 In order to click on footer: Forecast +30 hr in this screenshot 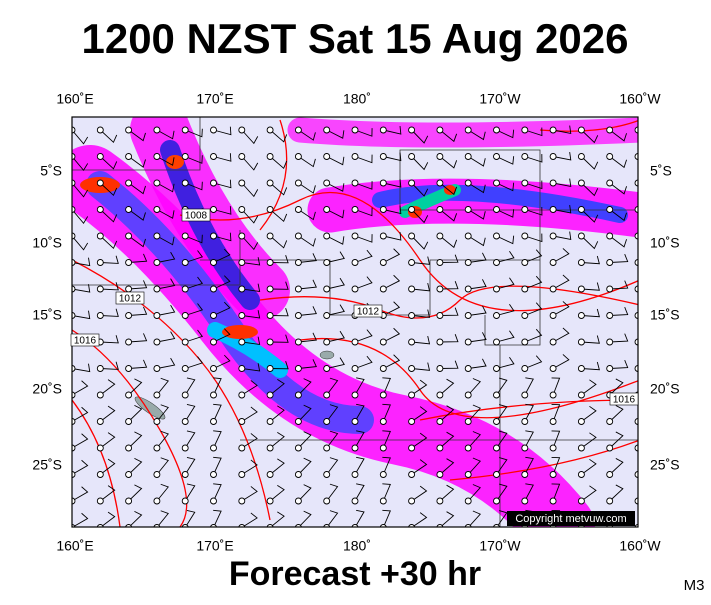, I will do `click(355, 574)`.